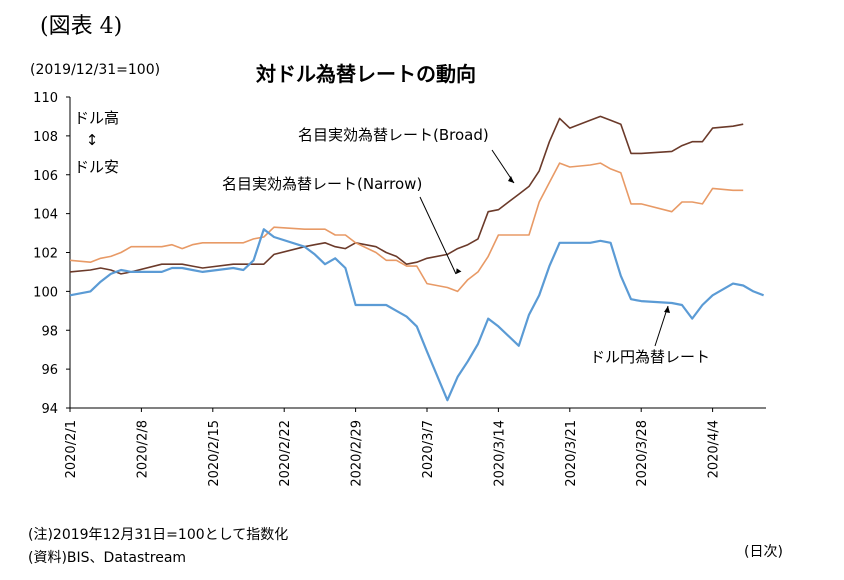  Describe the element at coordinates (214, 453) in the screenshot. I see `x-tick-label: 2020/2/15` at that location.